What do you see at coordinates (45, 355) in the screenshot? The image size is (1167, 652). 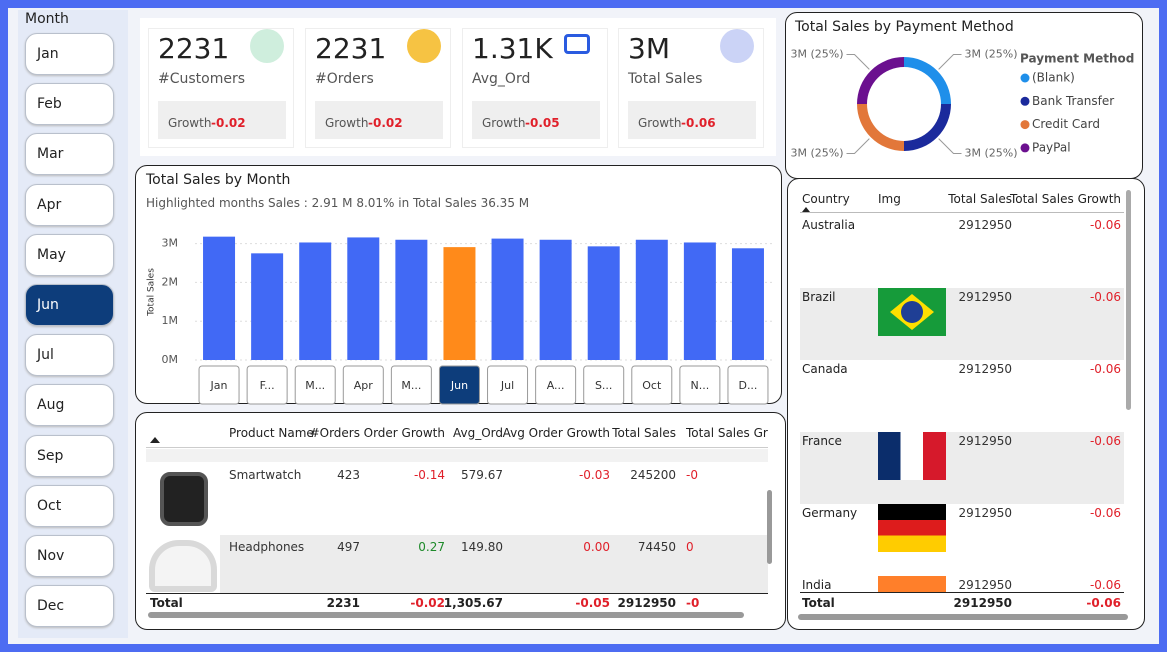 I see `month-button-label: Jul` at bounding box center [45, 355].